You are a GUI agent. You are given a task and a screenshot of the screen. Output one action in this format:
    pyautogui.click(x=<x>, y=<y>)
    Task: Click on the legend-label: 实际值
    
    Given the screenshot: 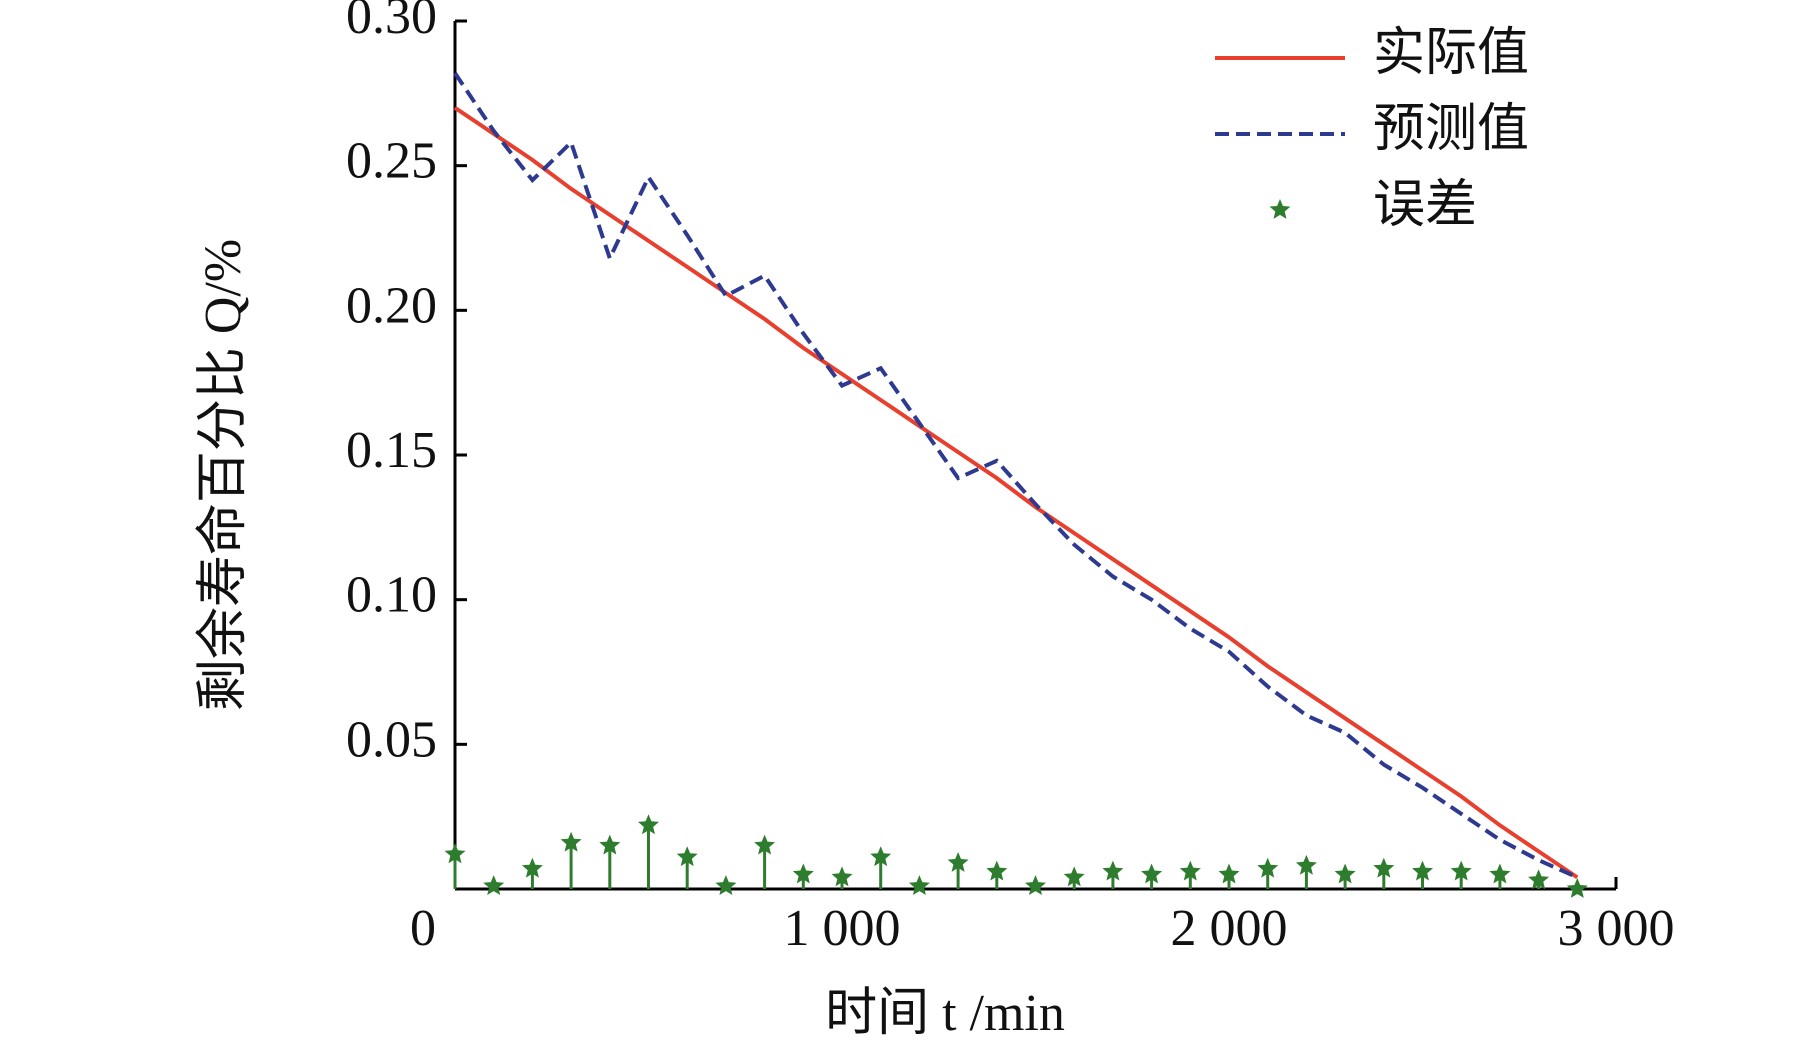 What is the action you would take?
    pyautogui.click(x=1451, y=53)
    